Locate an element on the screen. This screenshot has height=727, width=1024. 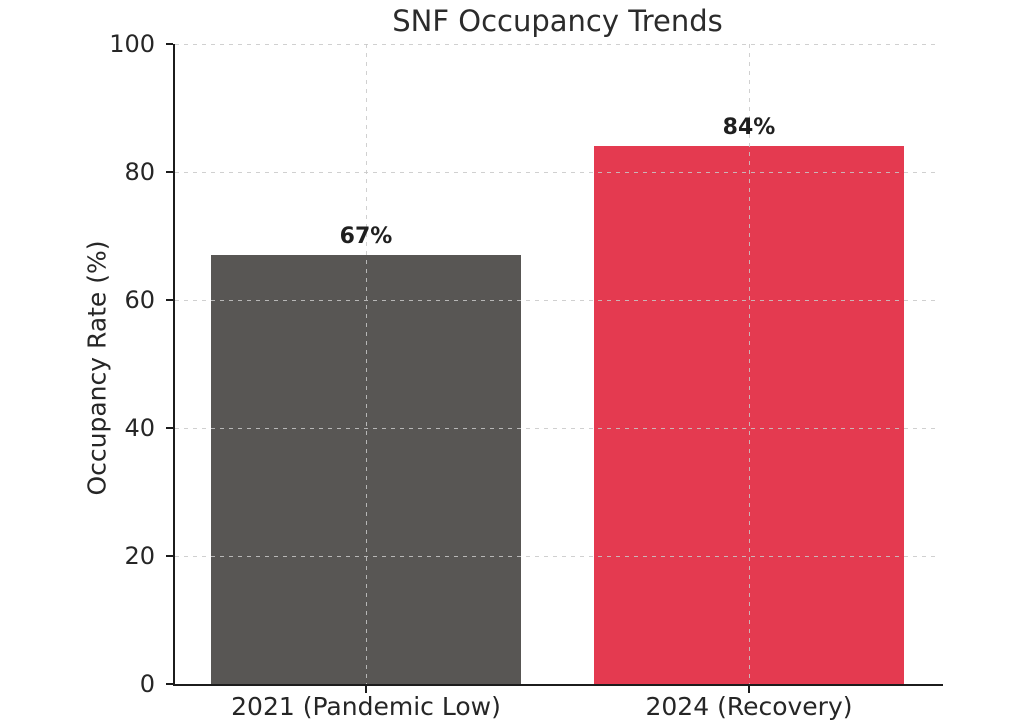
y-tick-label: 100 is located at coordinates (132, 44).